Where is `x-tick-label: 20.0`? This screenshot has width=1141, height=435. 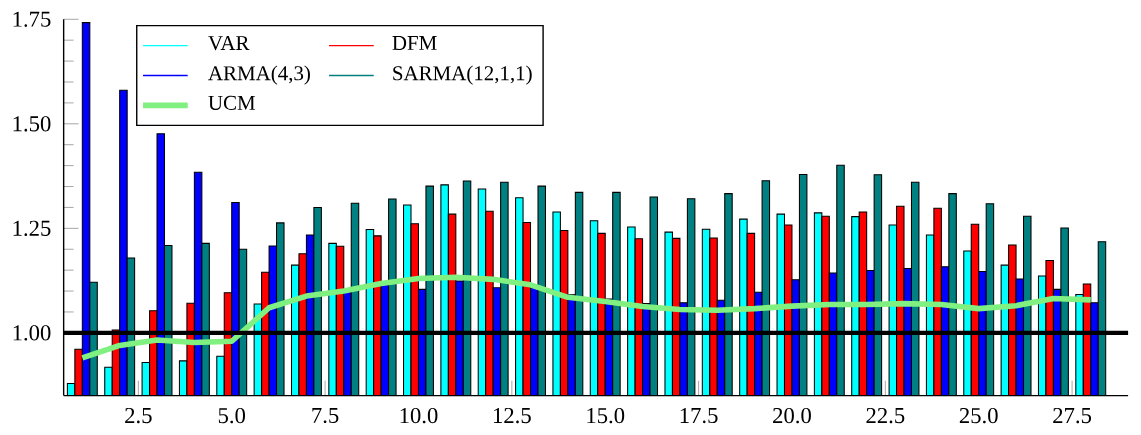
x-tick-label: 20.0 is located at coordinates (792, 415).